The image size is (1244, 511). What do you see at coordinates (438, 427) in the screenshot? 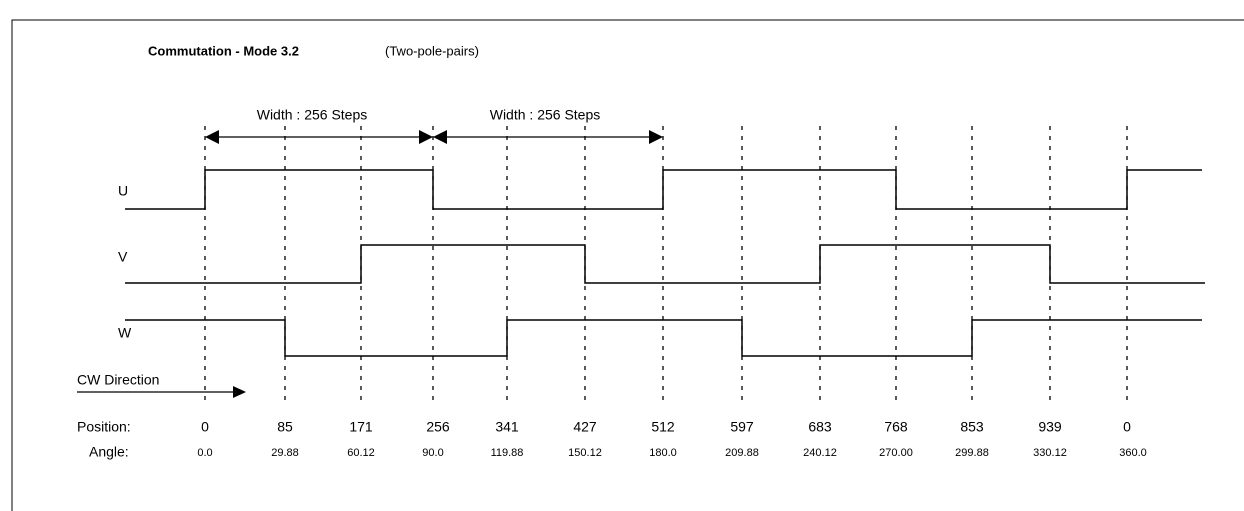
I see `position-value: 256` at bounding box center [438, 427].